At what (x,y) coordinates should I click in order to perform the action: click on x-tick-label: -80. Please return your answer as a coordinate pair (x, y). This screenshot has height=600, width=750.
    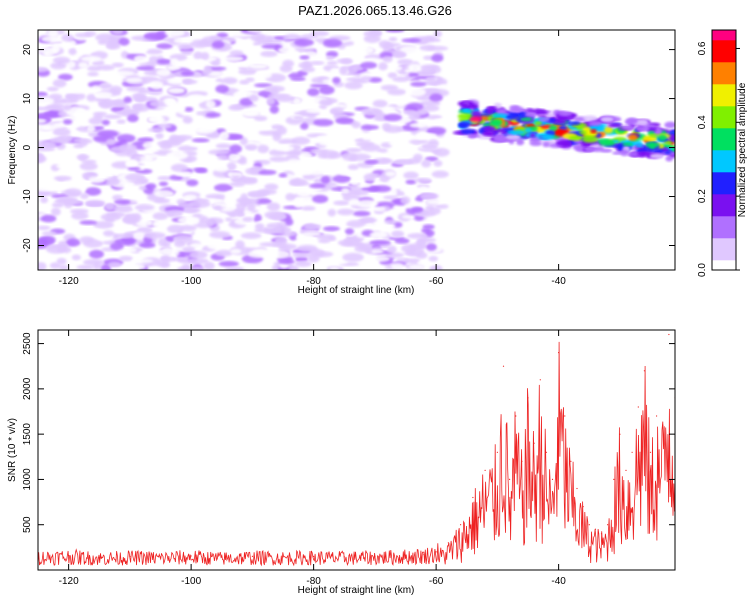
    Looking at the image, I should click on (313, 581).